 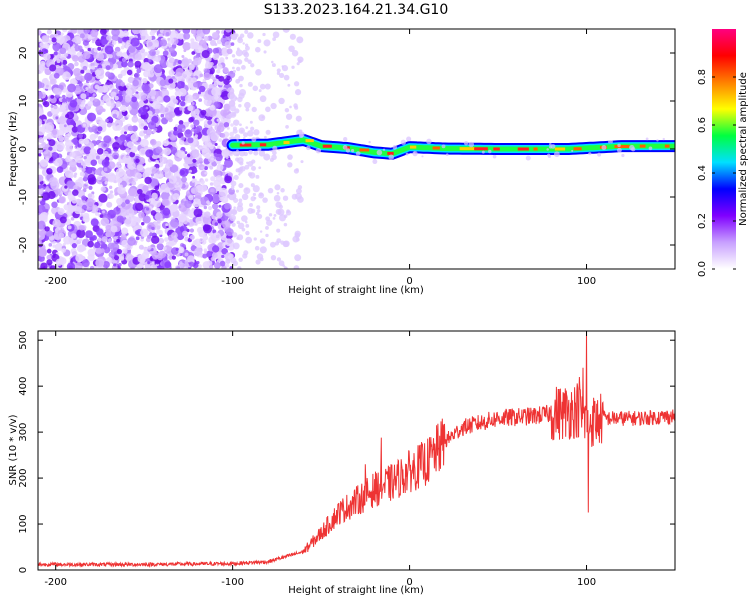 I want to click on y-tick-label: 10, so click(x=23, y=101).